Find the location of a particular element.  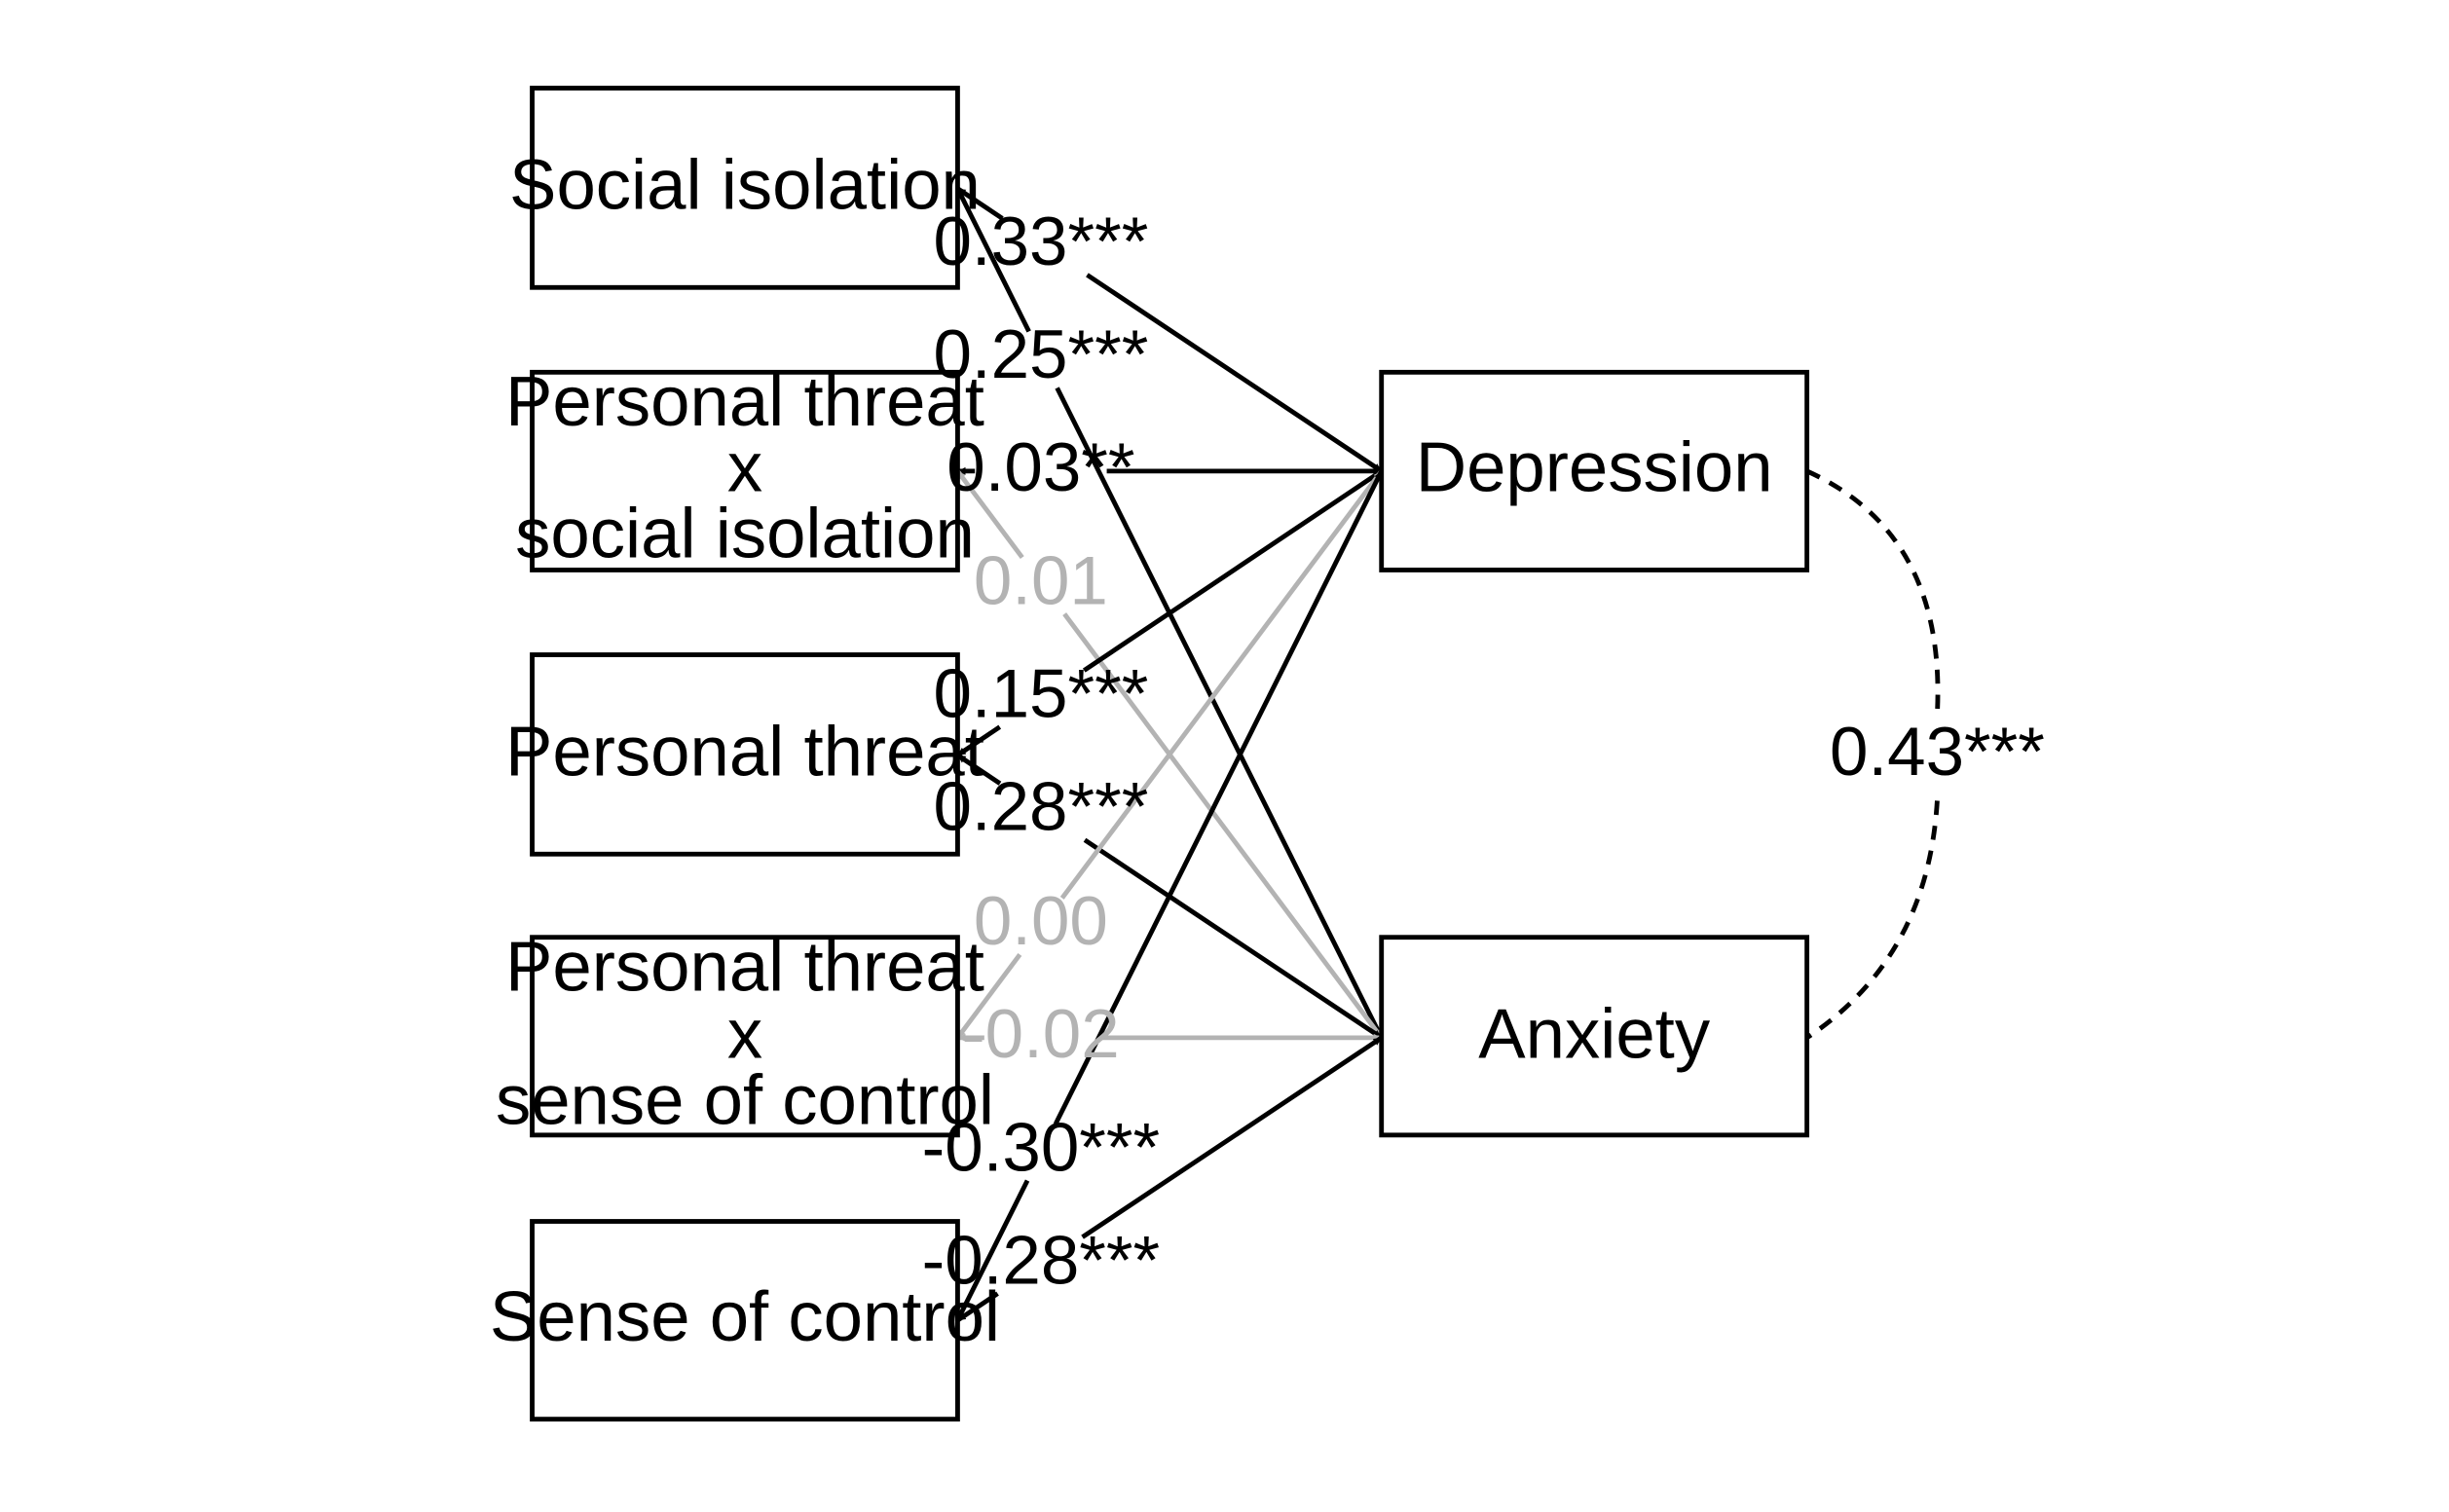

coef-label-si-to-dep: 0.33*** is located at coordinates (1040, 241).